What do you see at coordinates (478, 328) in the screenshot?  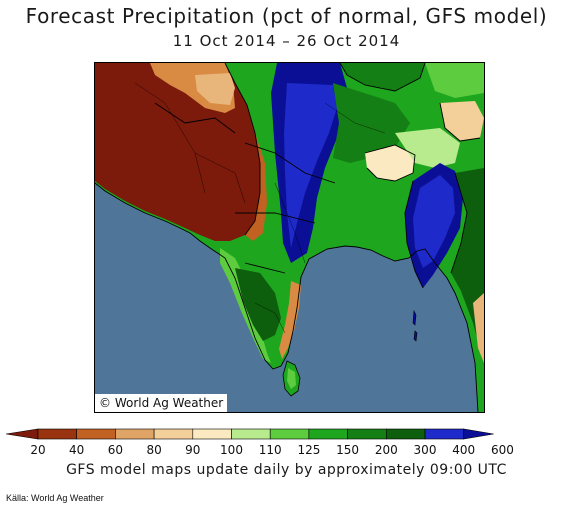 I see `southeast-dry-edge` at bounding box center [478, 328].